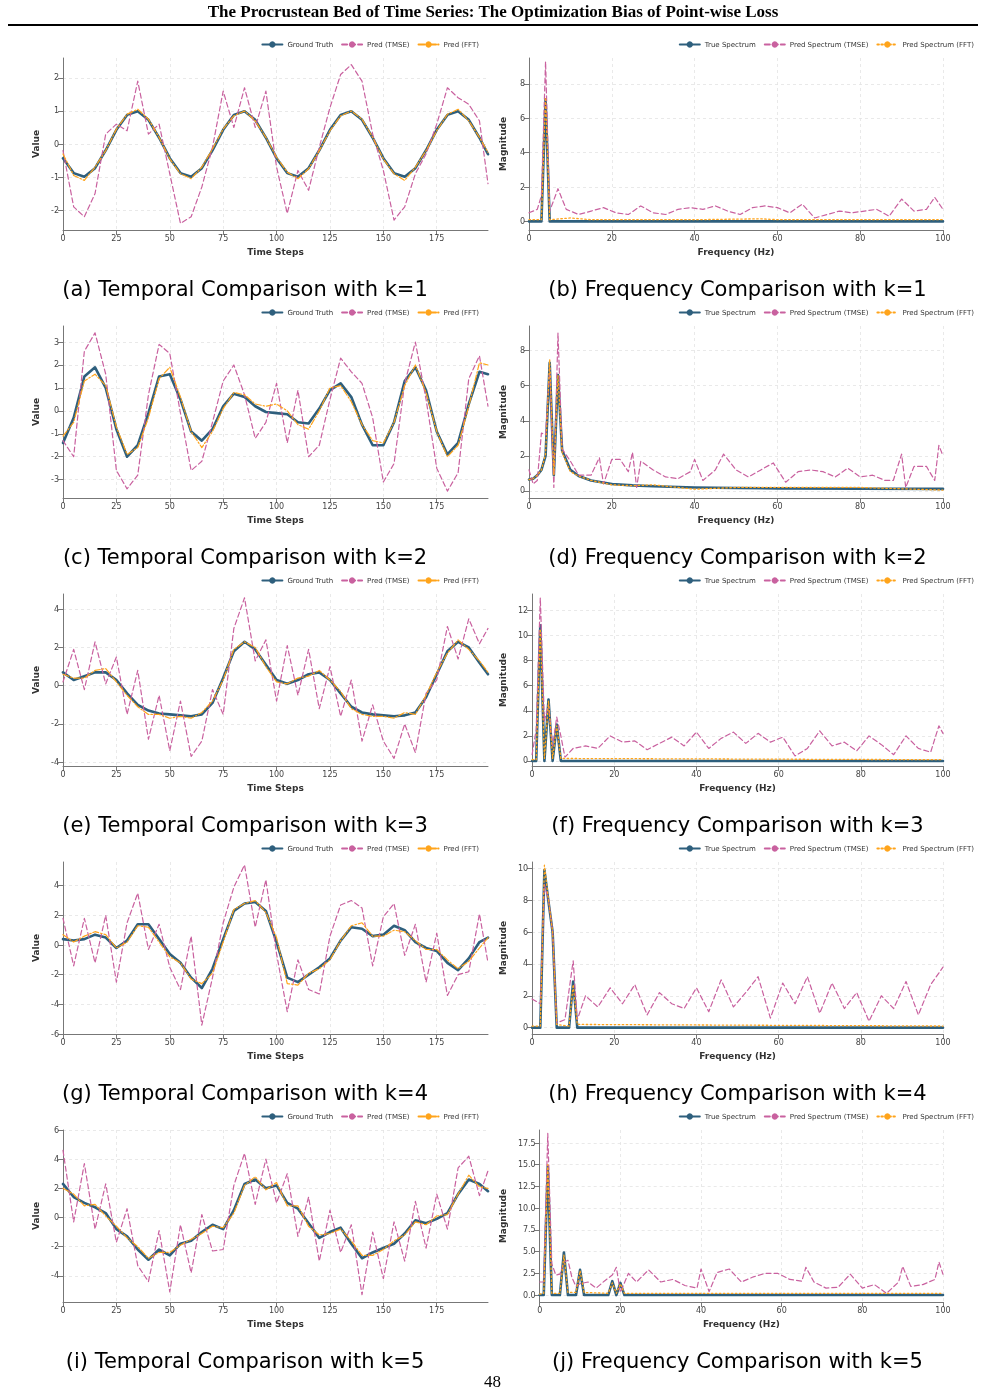 The width and height of the screenshot is (985, 1398). Describe the element at coordinates (737, 288) in the screenshot. I see `text: (b) Frequency Comparison with k=1` at that location.